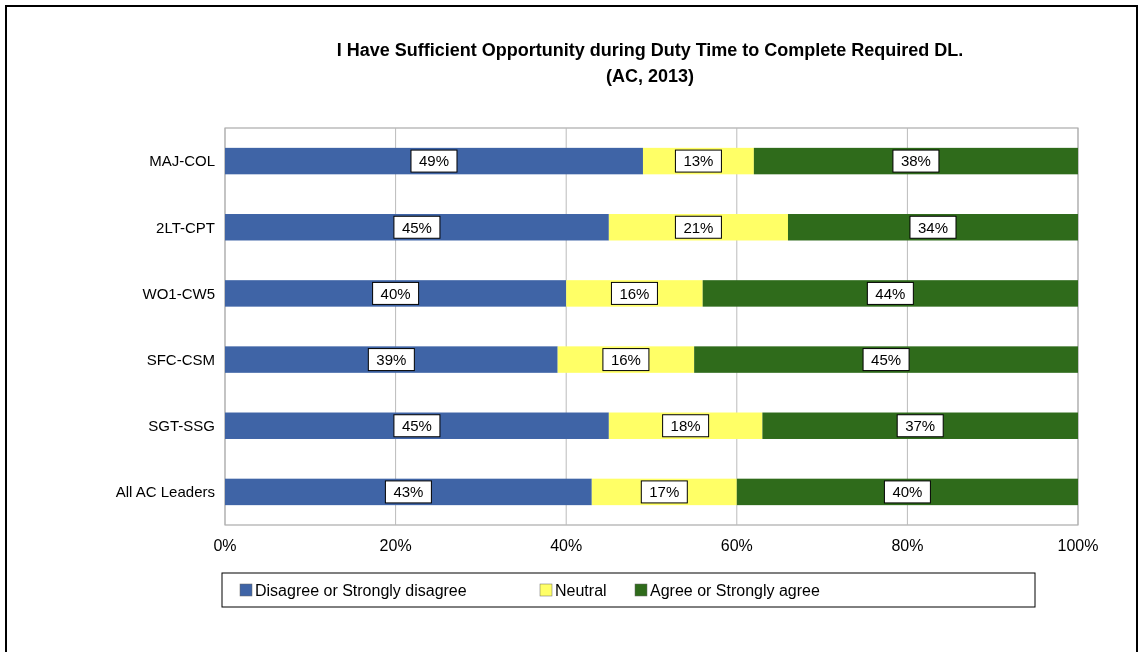 The width and height of the screenshot is (1143, 652). I want to click on data-label: 44%, so click(890, 293).